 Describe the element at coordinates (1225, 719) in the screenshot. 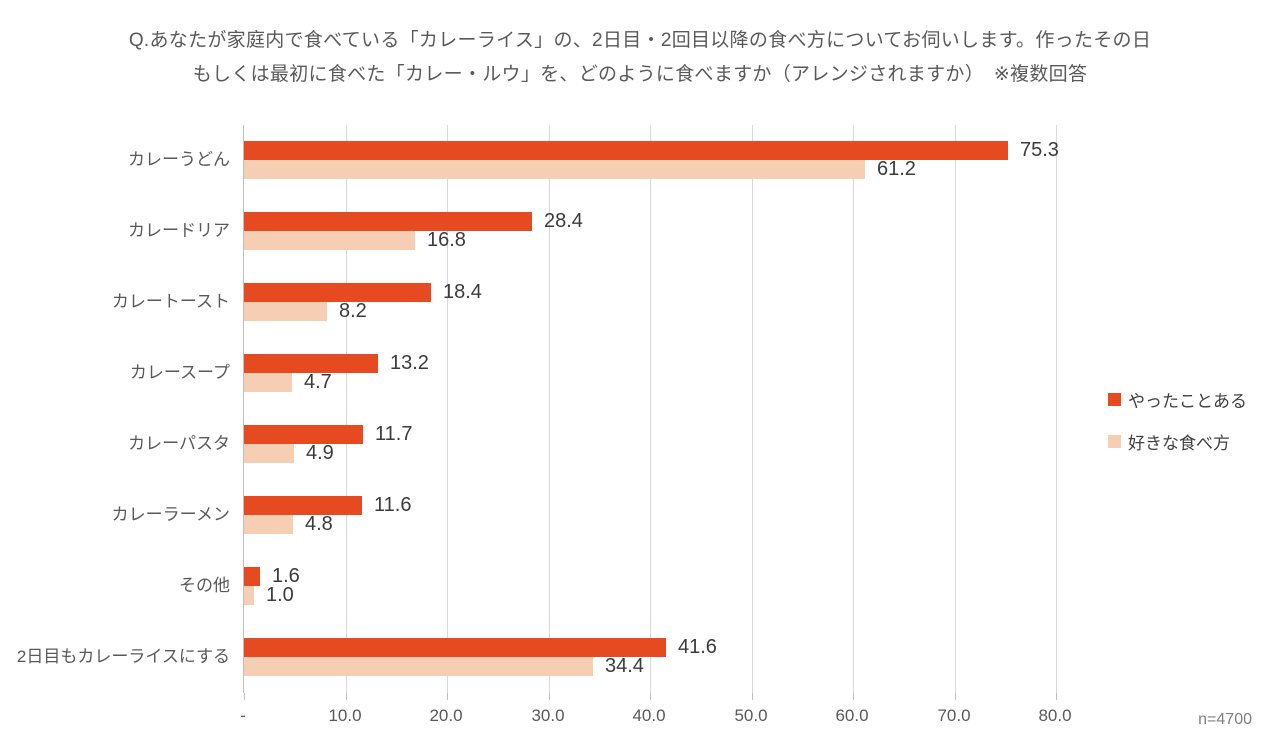

I see `sample-size-note: n=4700` at that location.